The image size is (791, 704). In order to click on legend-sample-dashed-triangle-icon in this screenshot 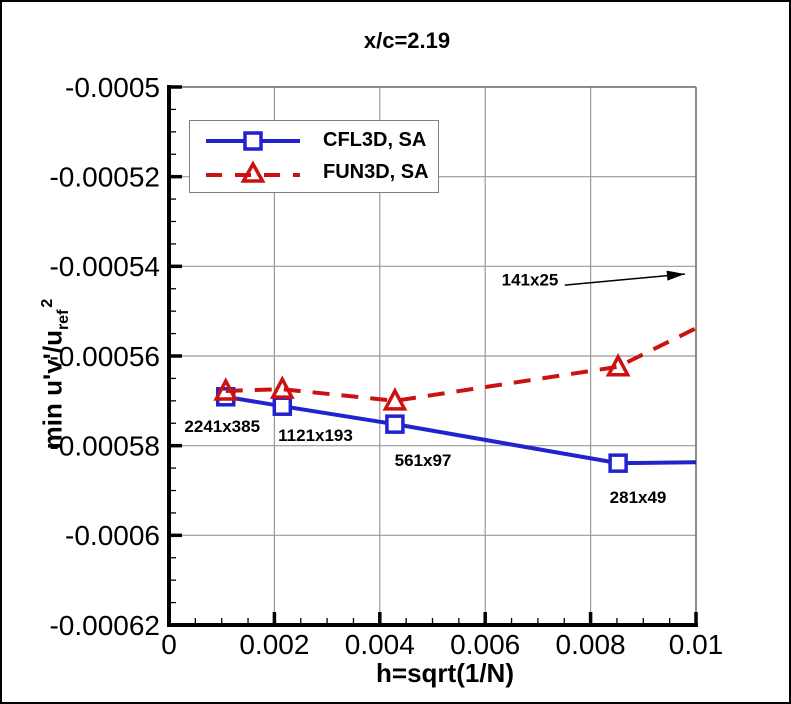, I will do `click(253, 171)`.